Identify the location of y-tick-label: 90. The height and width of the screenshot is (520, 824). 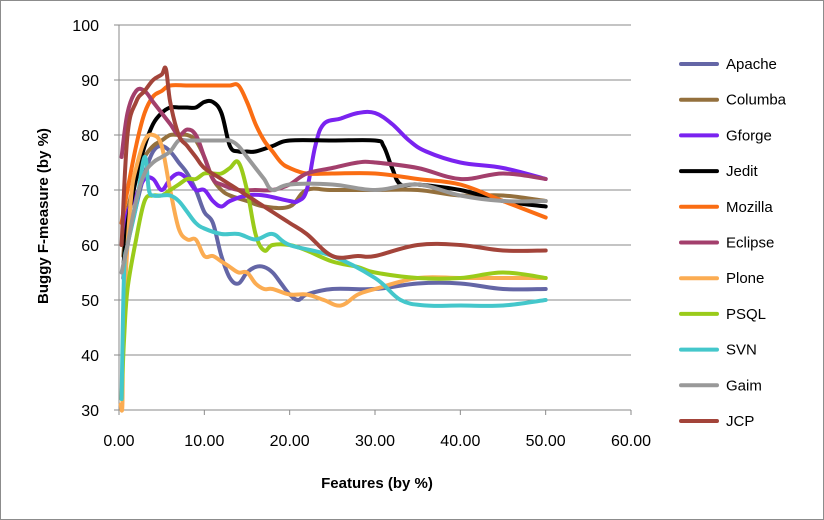
(90, 81).